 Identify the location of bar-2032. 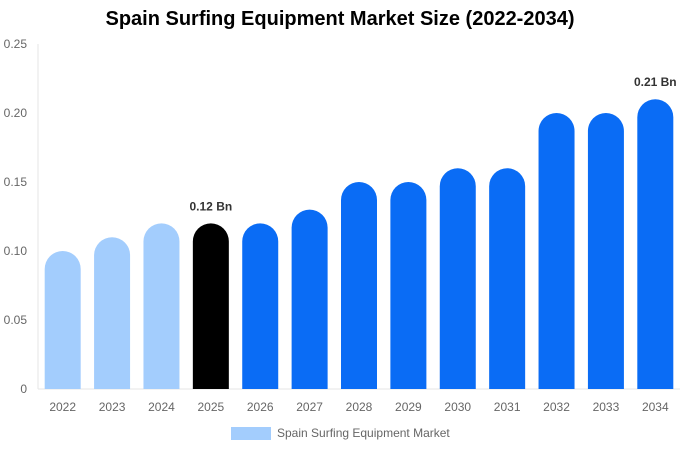
(556, 251).